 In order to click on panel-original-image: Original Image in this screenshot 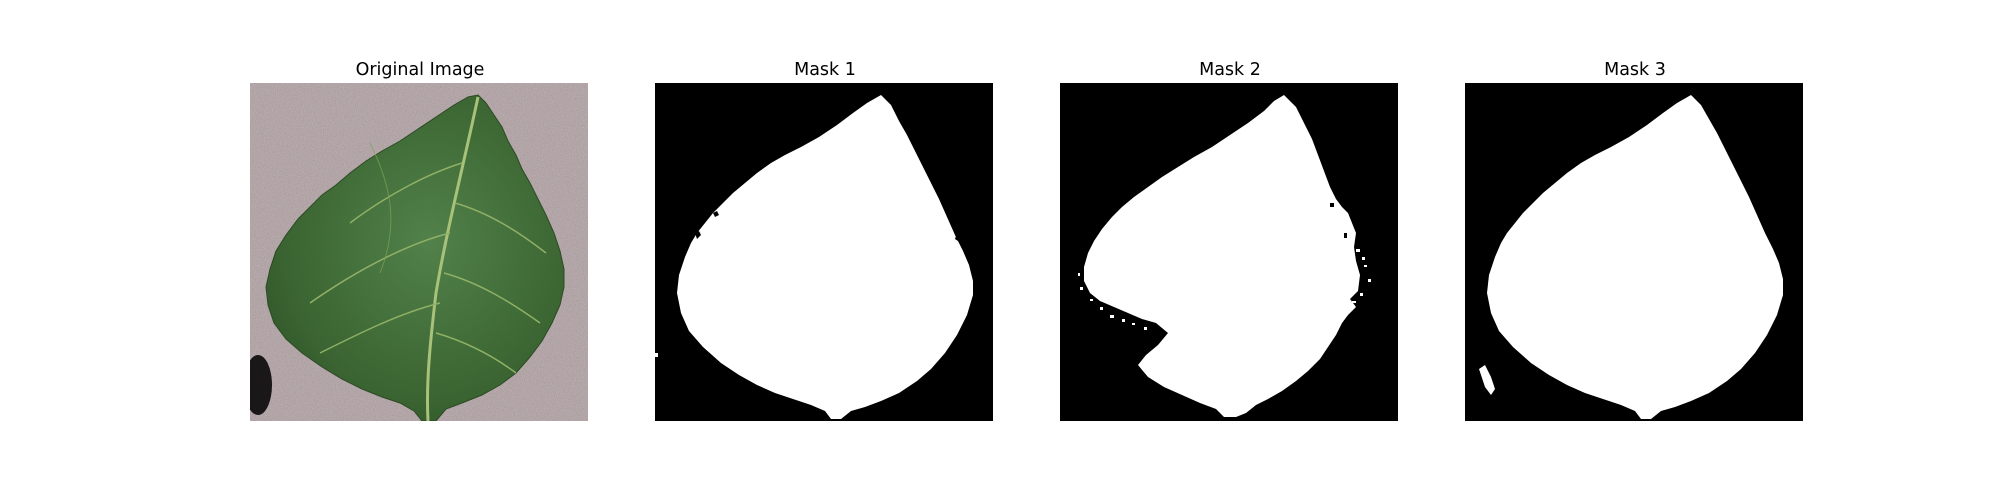, I will do `click(420, 239)`.